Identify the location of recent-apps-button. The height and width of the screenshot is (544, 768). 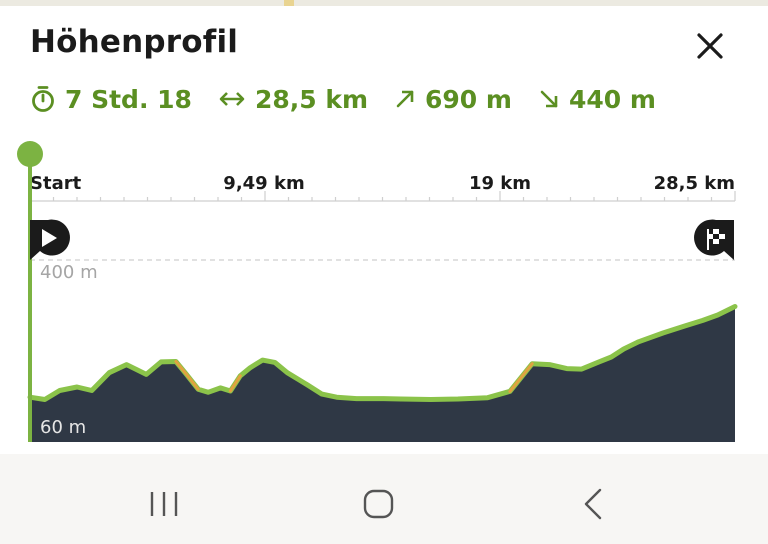
(164, 504).